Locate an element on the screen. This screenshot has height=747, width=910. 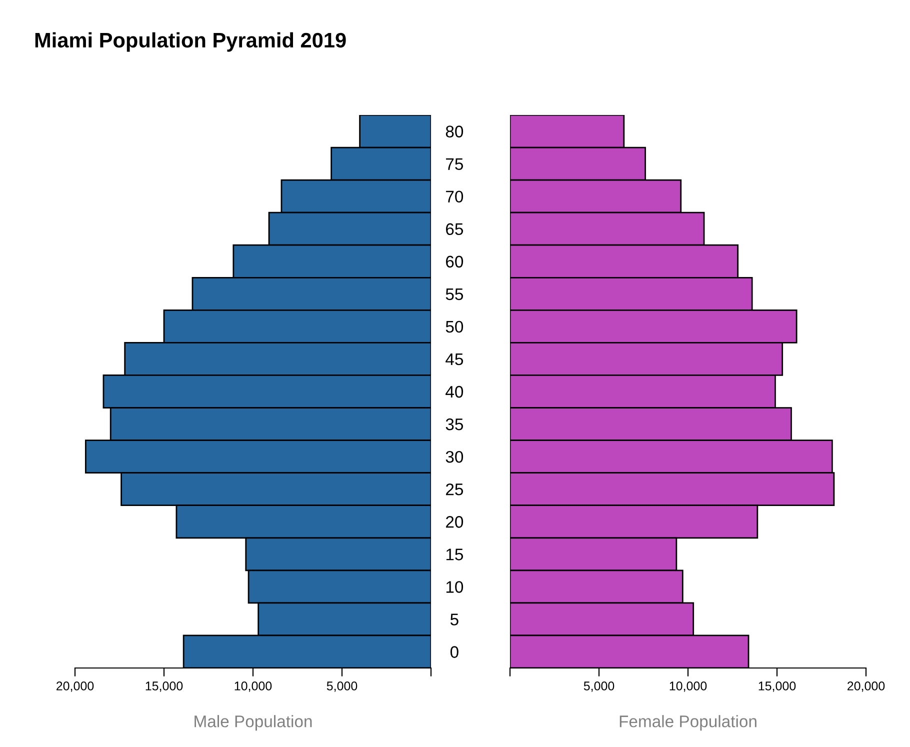
x-axis-title: Male Population is located at coordinates (253, 723).